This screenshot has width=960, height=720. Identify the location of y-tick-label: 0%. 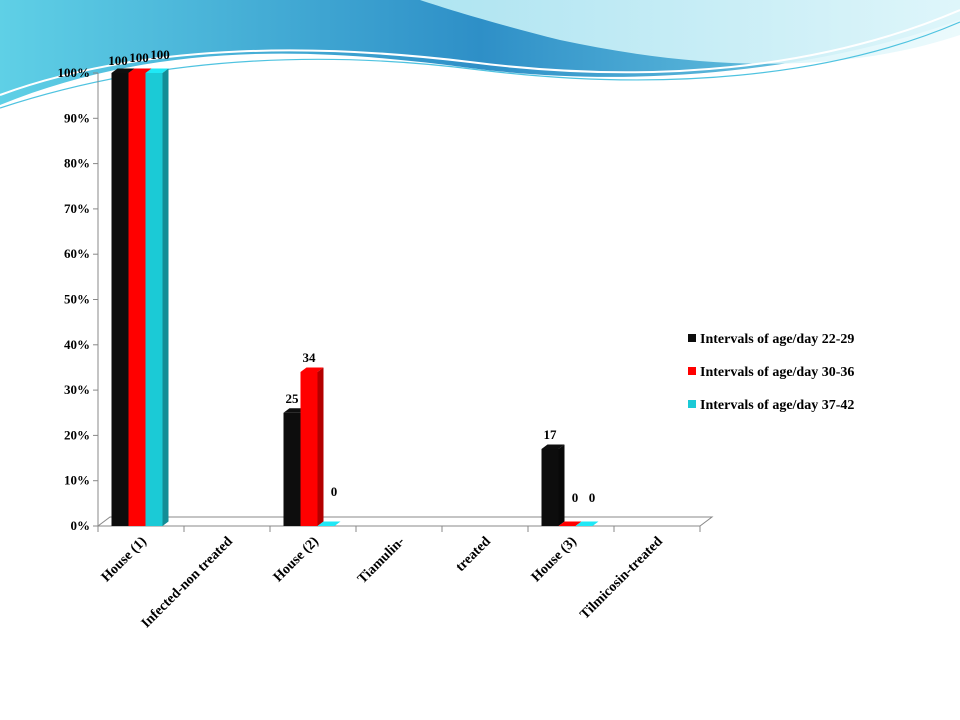
(81, 525).